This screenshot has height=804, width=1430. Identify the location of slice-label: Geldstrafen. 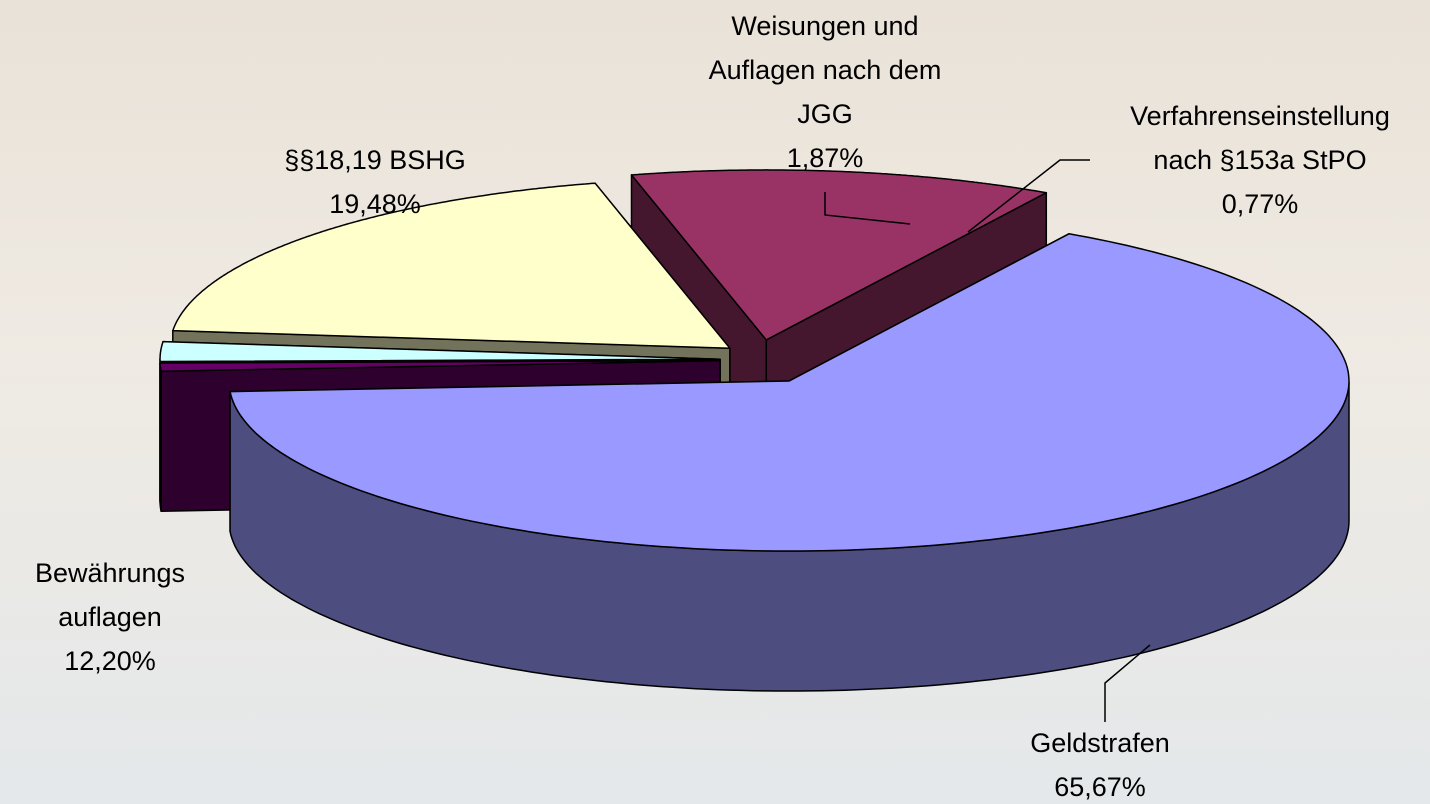
(1100, 743).